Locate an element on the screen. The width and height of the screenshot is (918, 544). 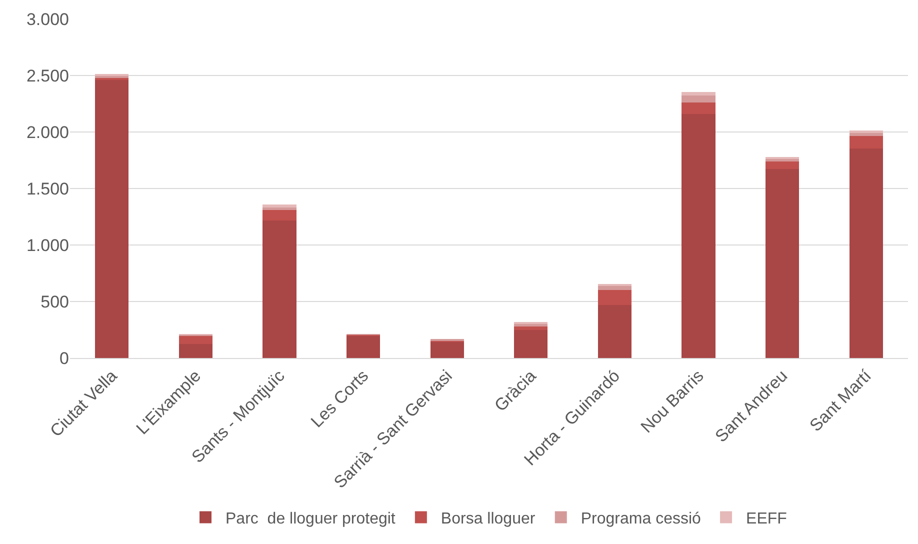
legend-label: EEFF is located at coordinates (767, 519).